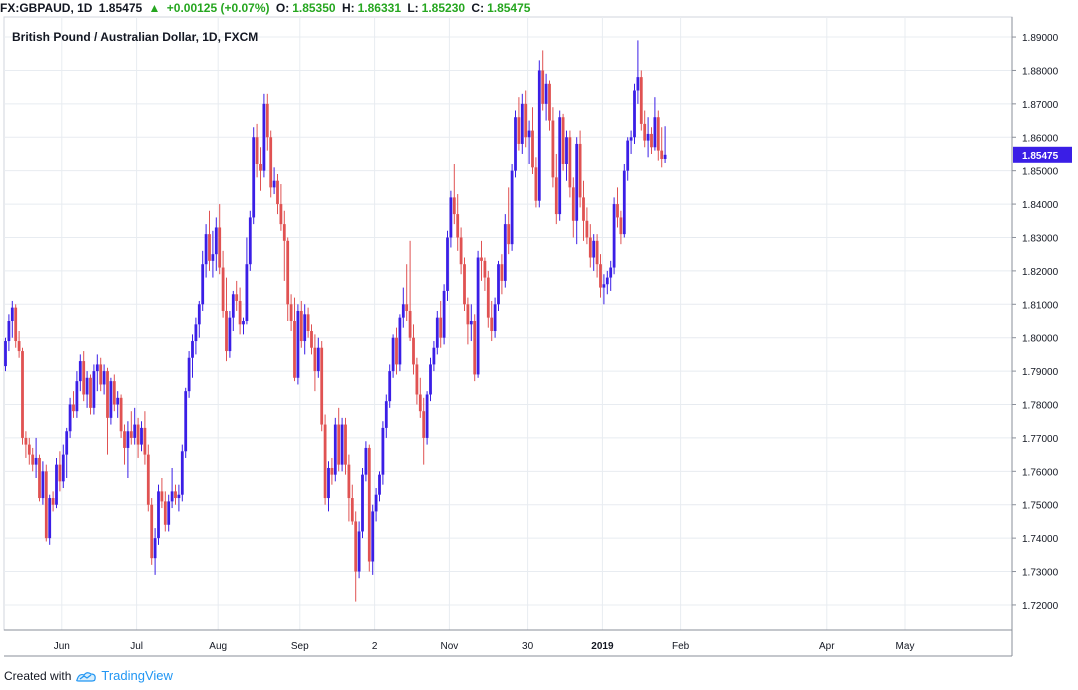  Describe the element at coordinates (413, 8) in the screenshot. I see `low-label: L:` at that location.